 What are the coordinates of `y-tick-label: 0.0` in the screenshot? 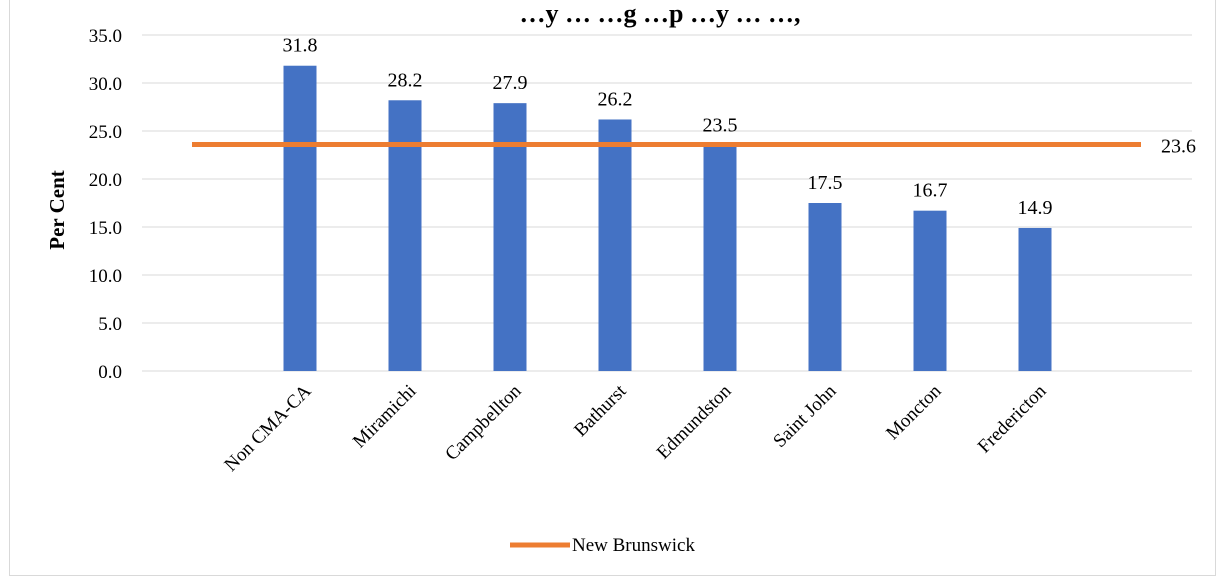 It's located at (110, 372).